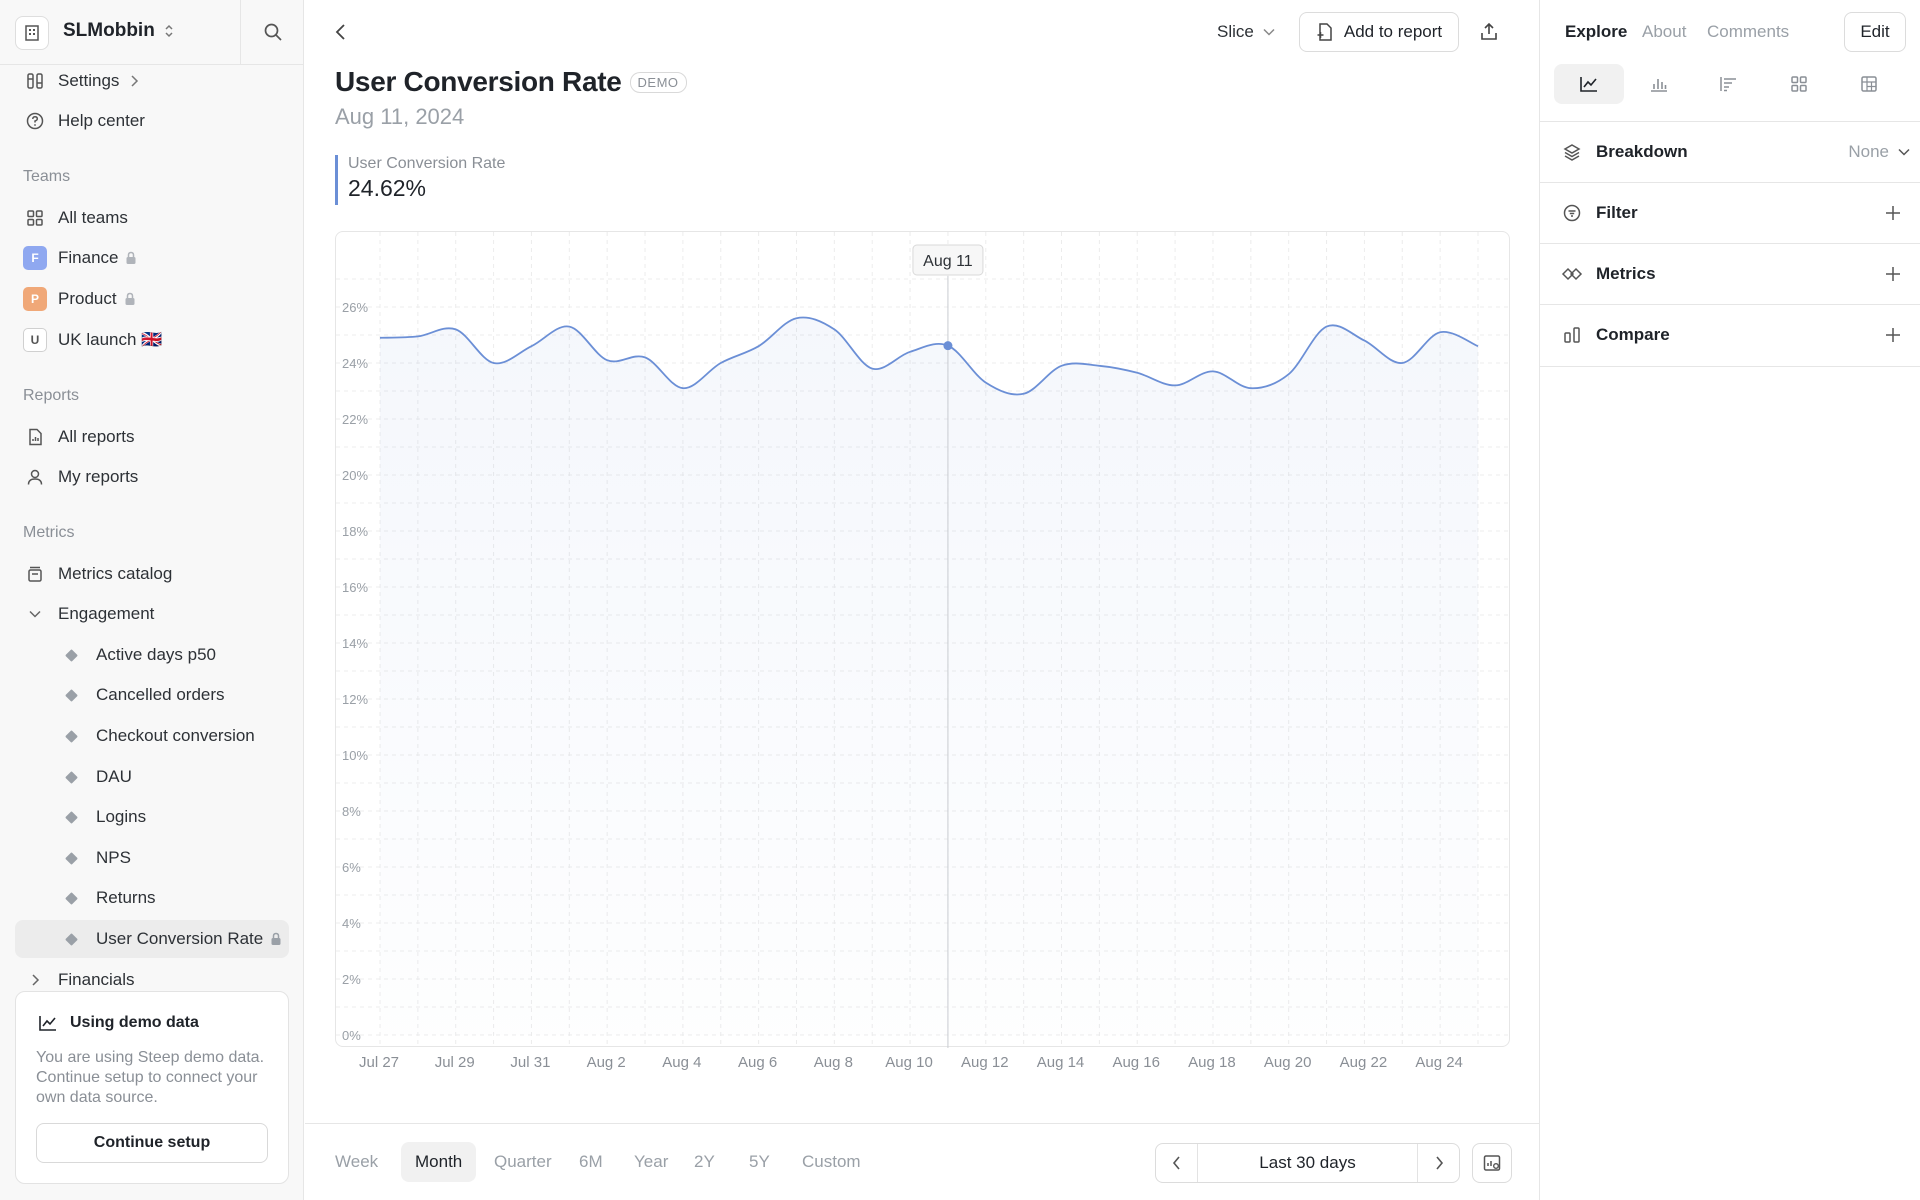  What do you see at coordinates (1659, 84) in the screenshot?
I see `bar-chart-type-button` at bounding box center [1659, 84].